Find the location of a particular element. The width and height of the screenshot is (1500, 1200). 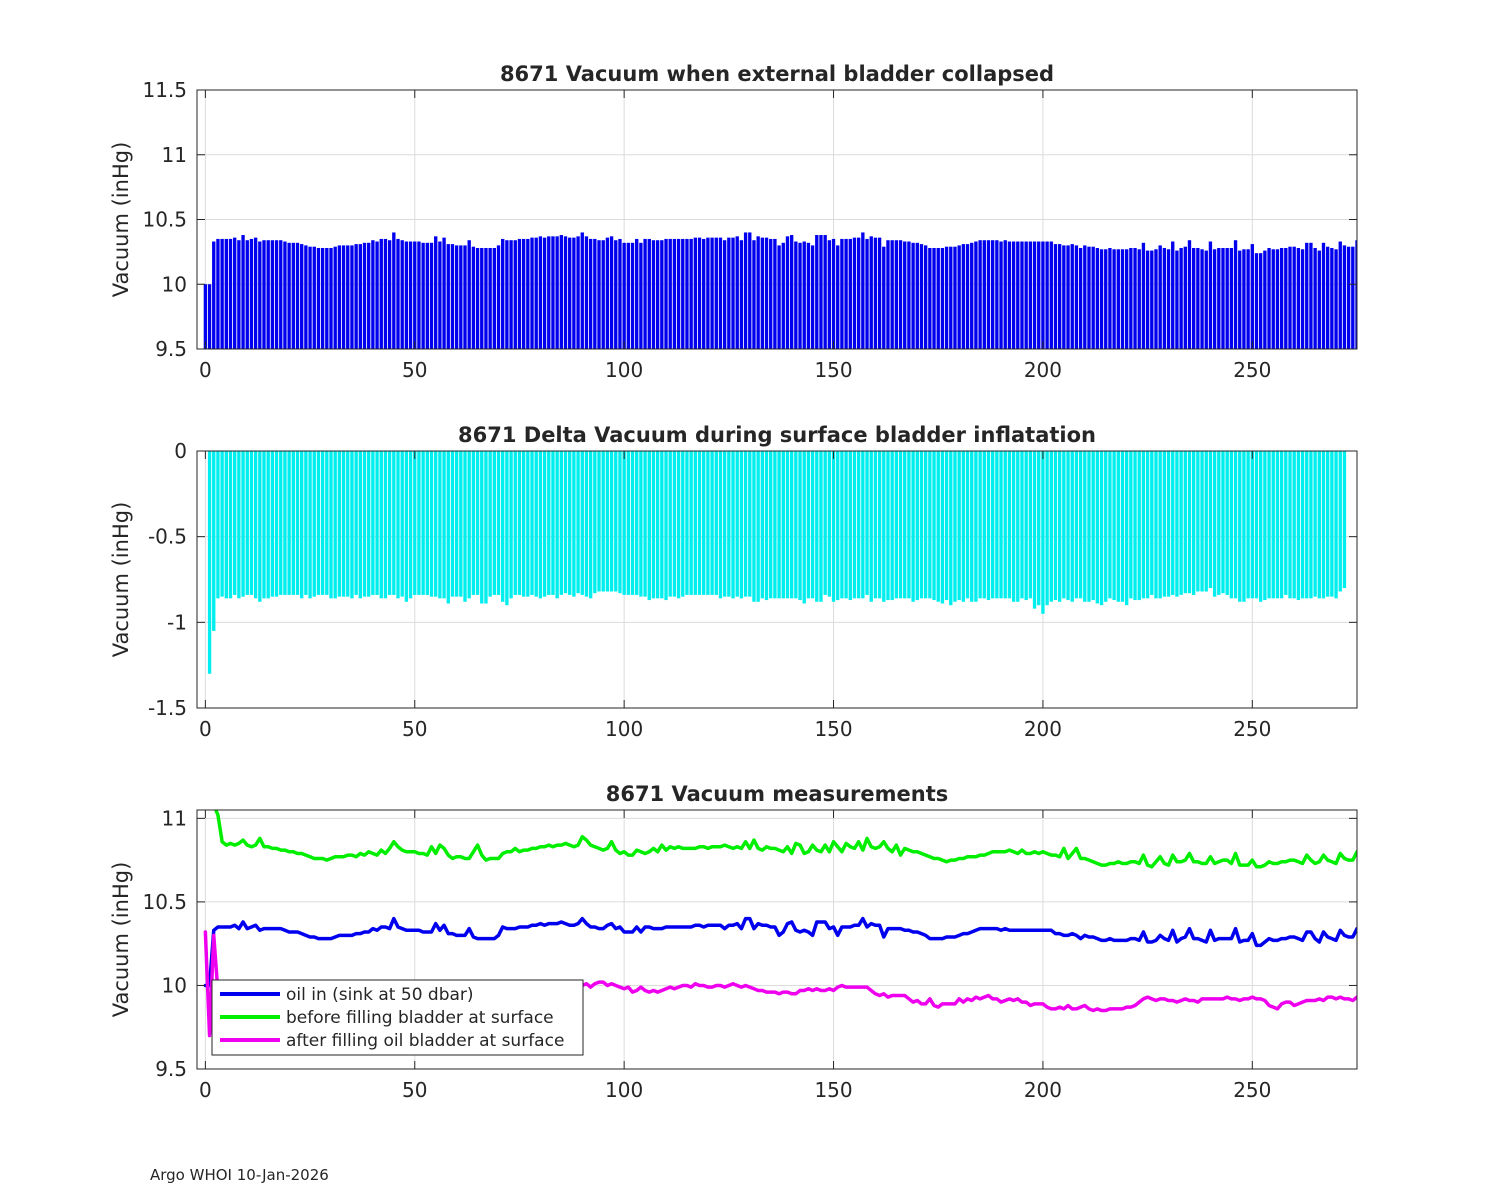

y-tick-label: 11 is located at coordinates (174, 155).